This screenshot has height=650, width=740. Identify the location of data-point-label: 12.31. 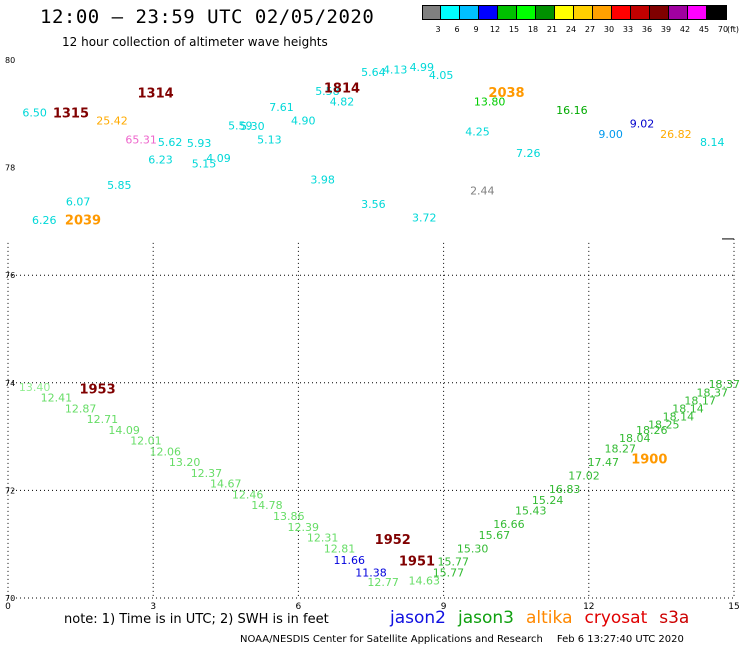
(323, 538).